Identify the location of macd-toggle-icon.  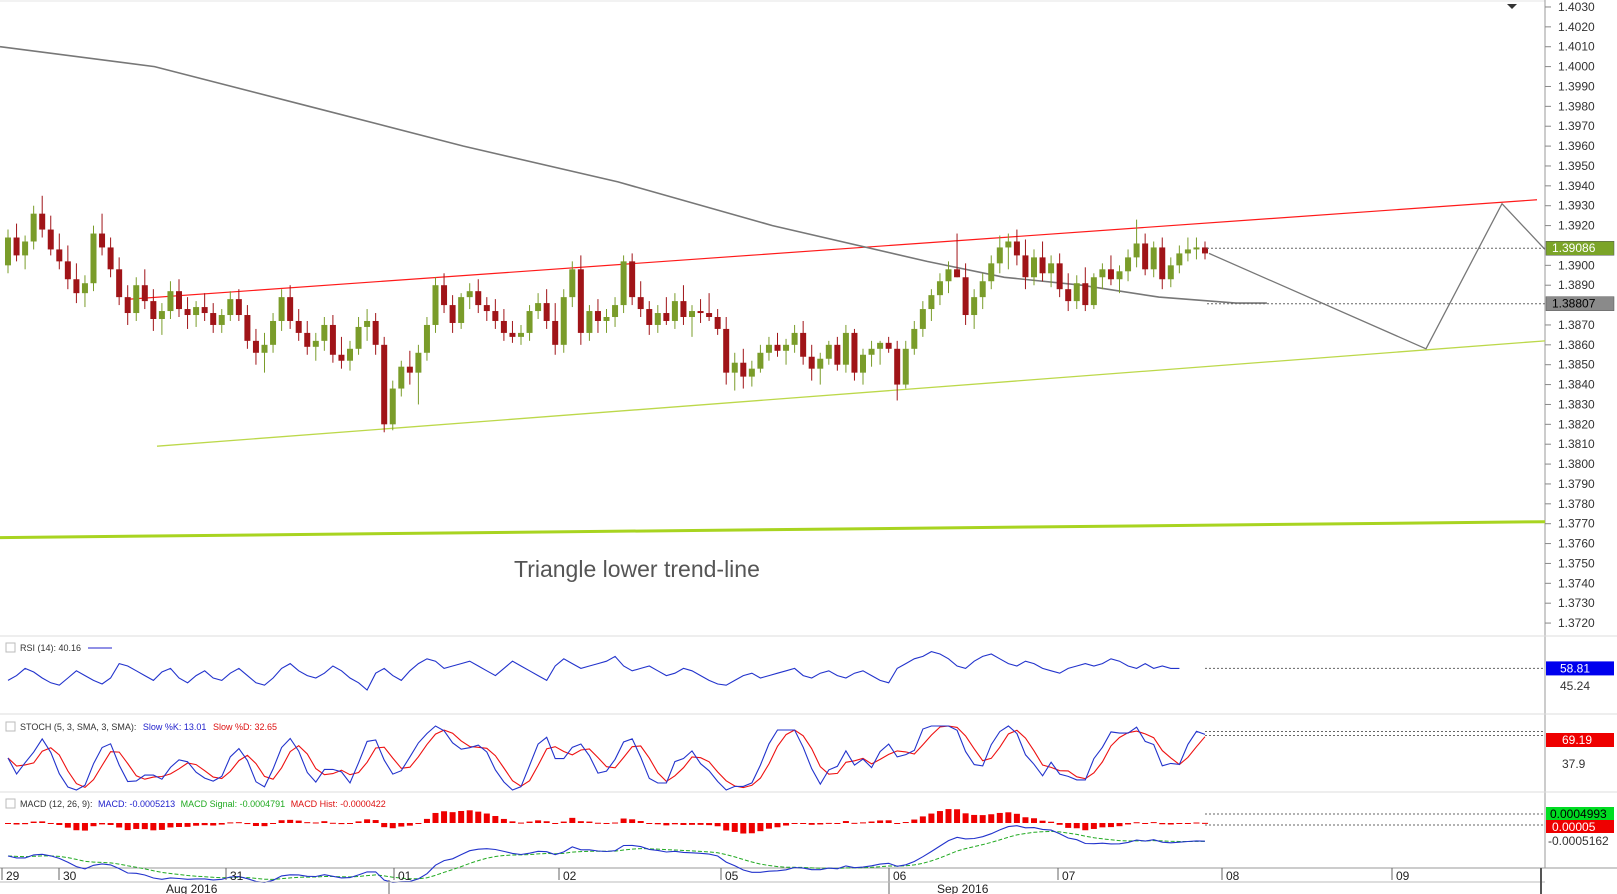
(10, 803).